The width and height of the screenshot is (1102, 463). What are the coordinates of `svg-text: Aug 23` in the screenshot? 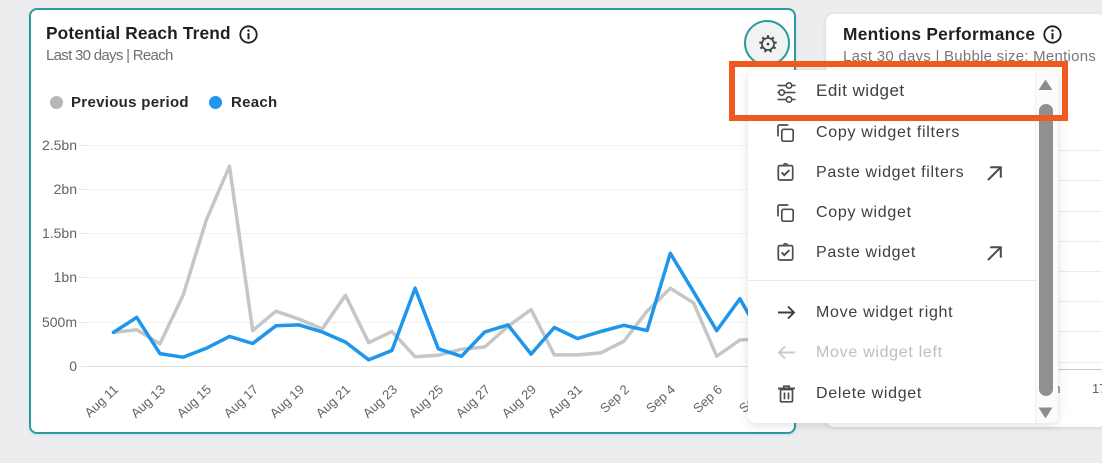 It's located at (380, 401).